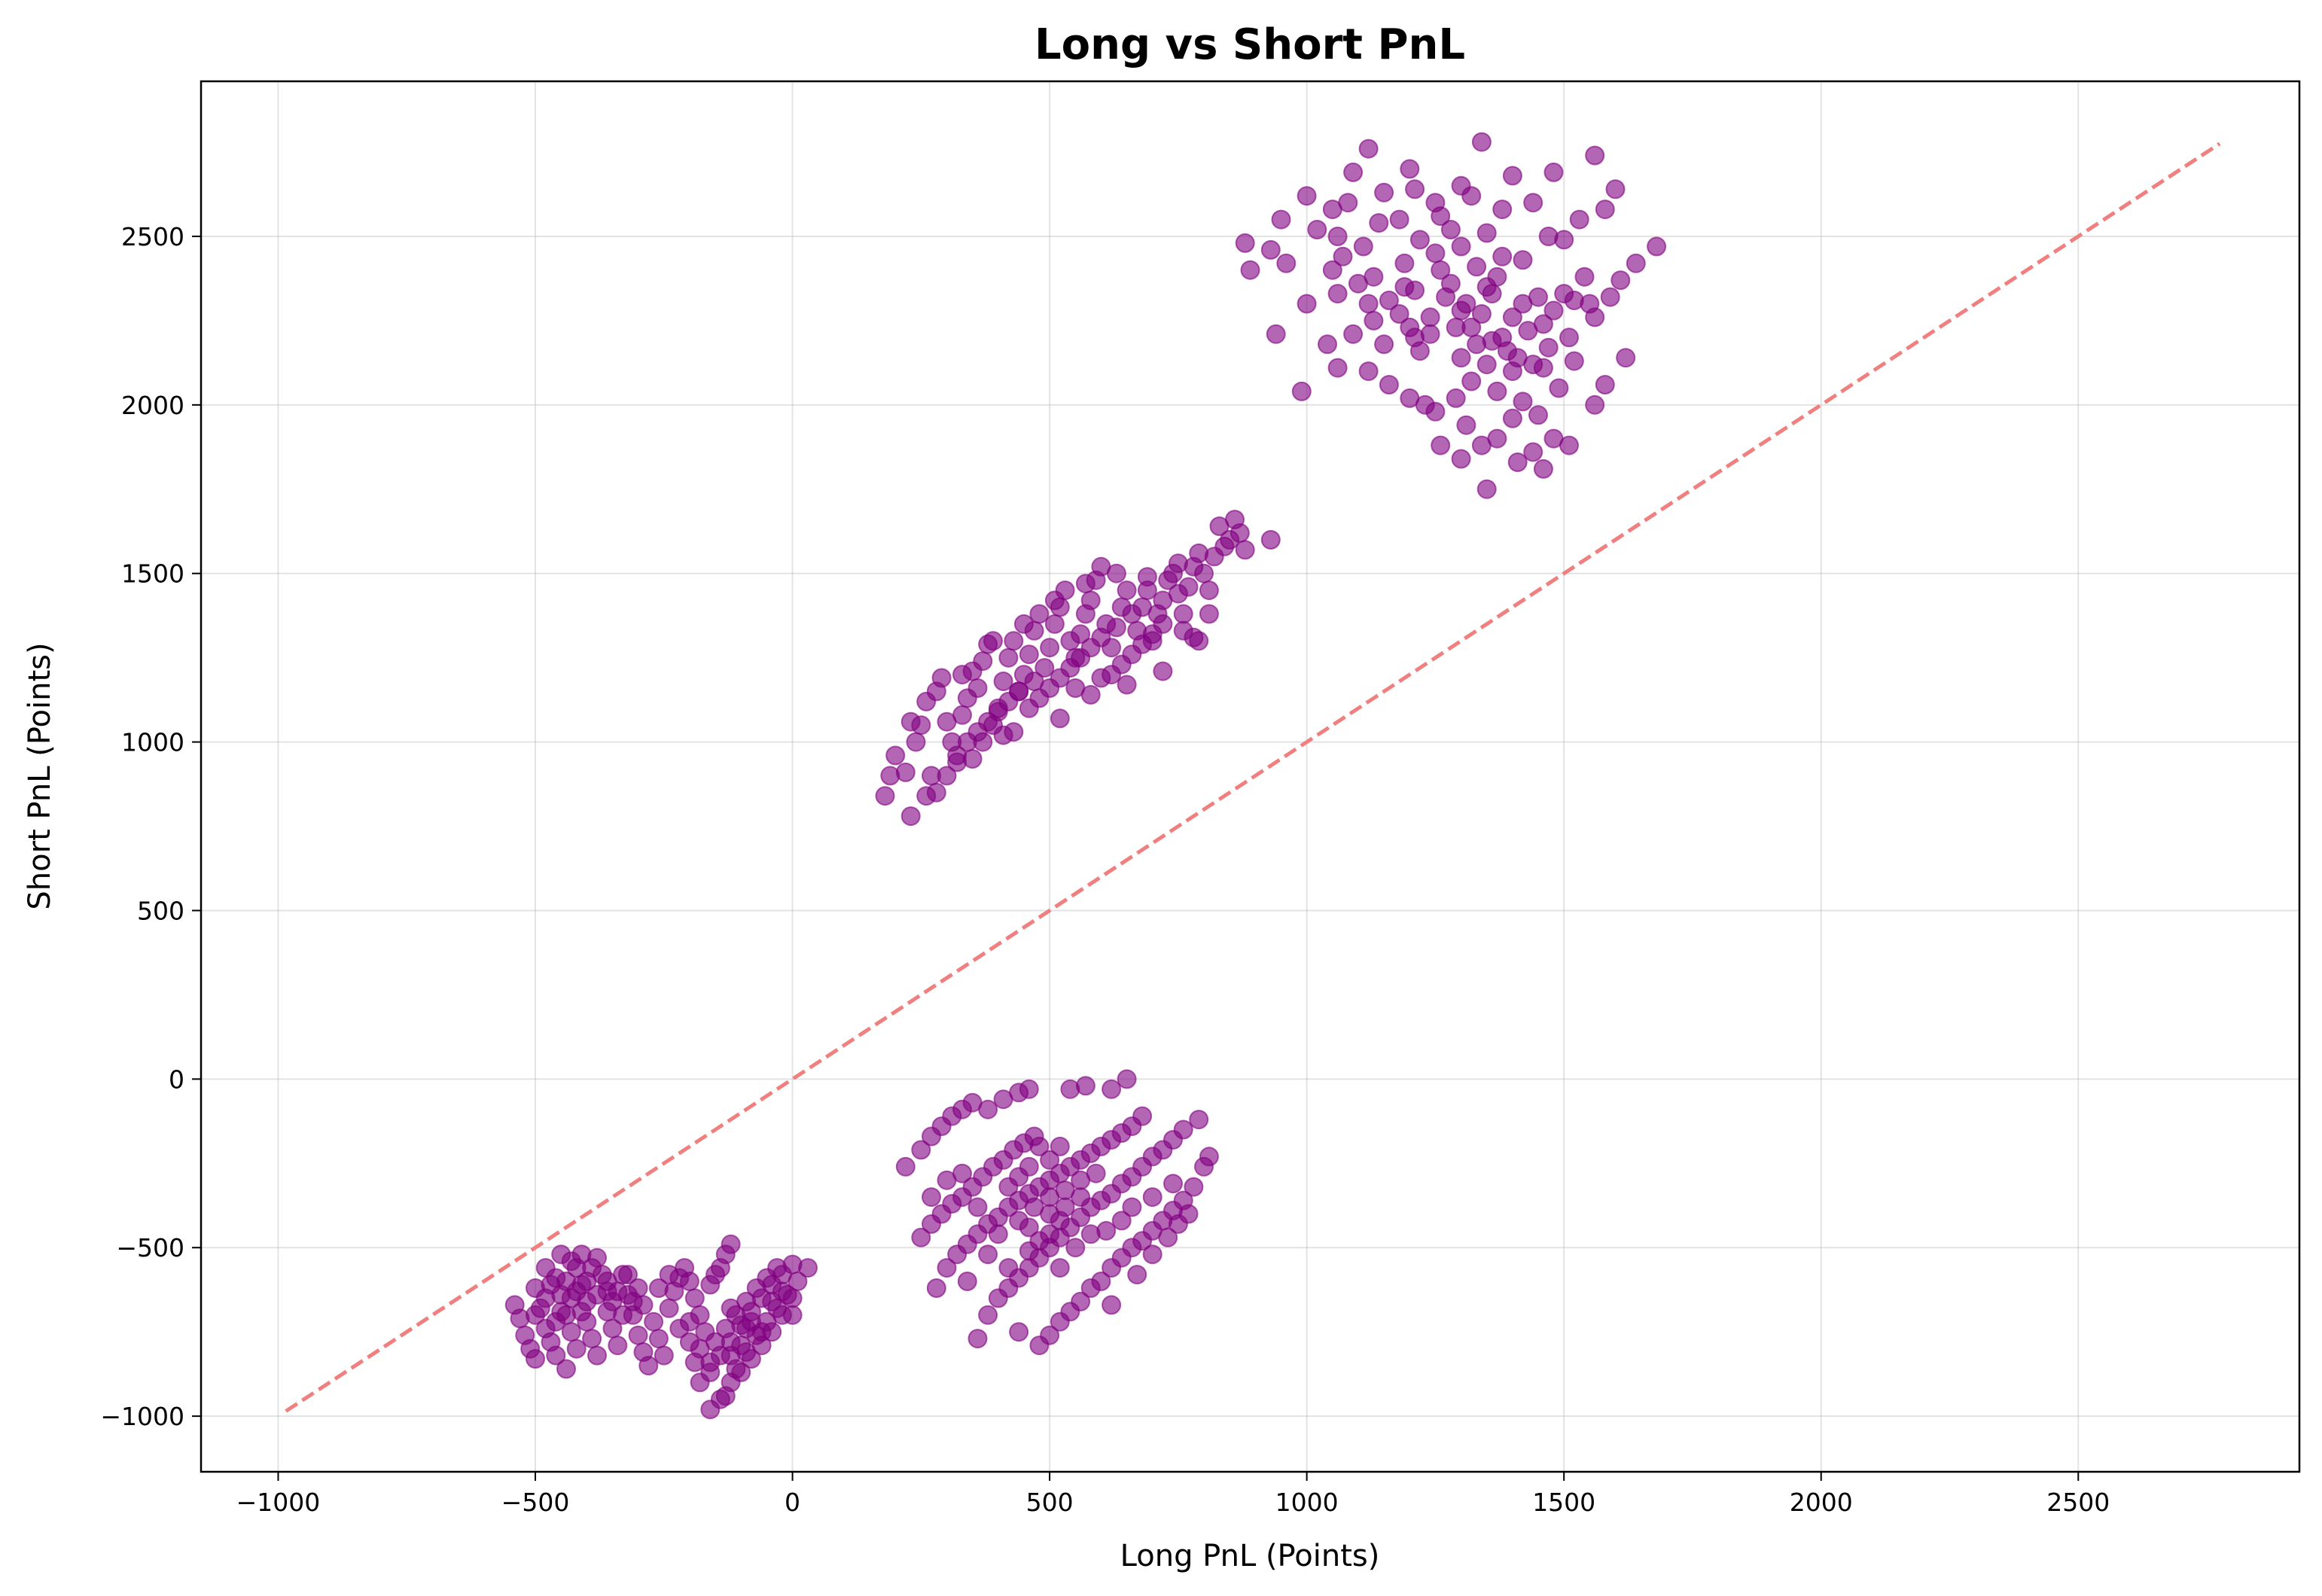  Describe the element at coordinates (1250, 1556) in the screenshot. I see `x-axis-label: Long PnL (Points)` at that location.